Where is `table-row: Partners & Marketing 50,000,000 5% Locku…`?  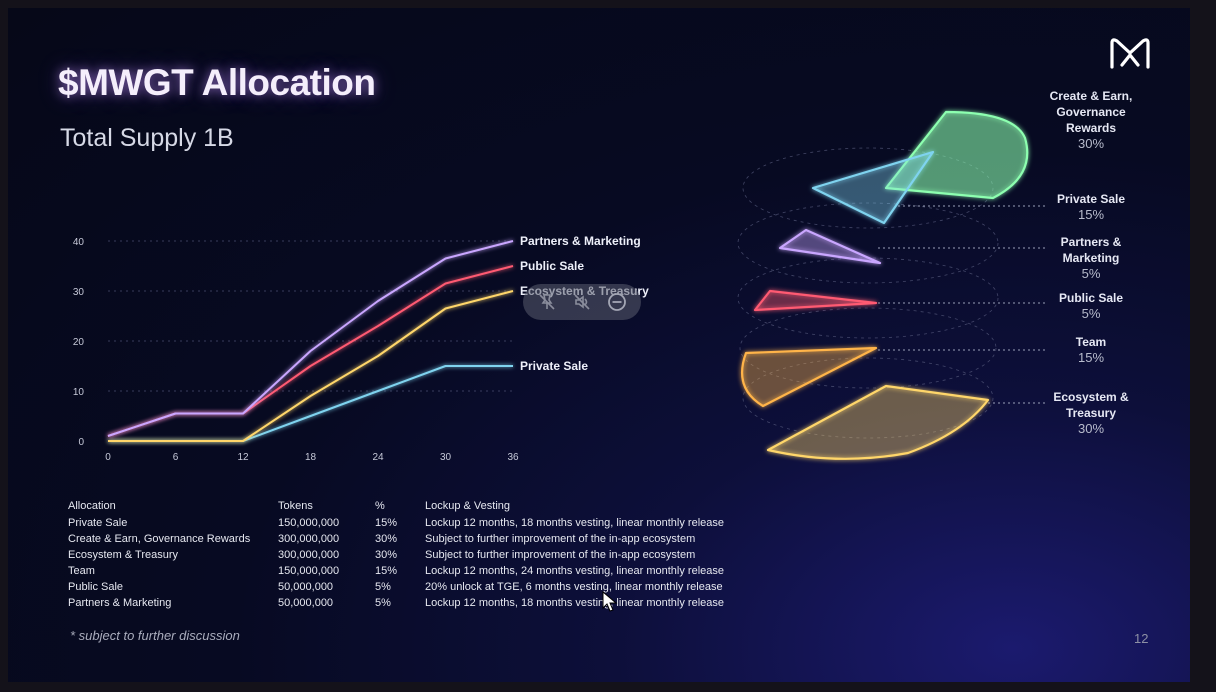 table-row: Partners & Marketing 50,000,000 5% Locku… is located at coordinates (411, 603).